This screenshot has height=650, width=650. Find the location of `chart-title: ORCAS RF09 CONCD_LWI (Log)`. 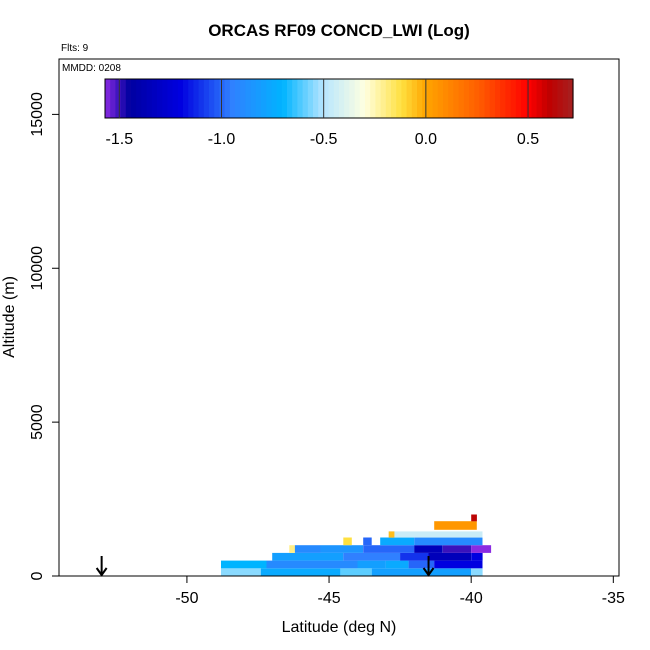

chart-title: ORCAS RF09 CONCD_LWI (Log) is located at coordinates (339, 30).